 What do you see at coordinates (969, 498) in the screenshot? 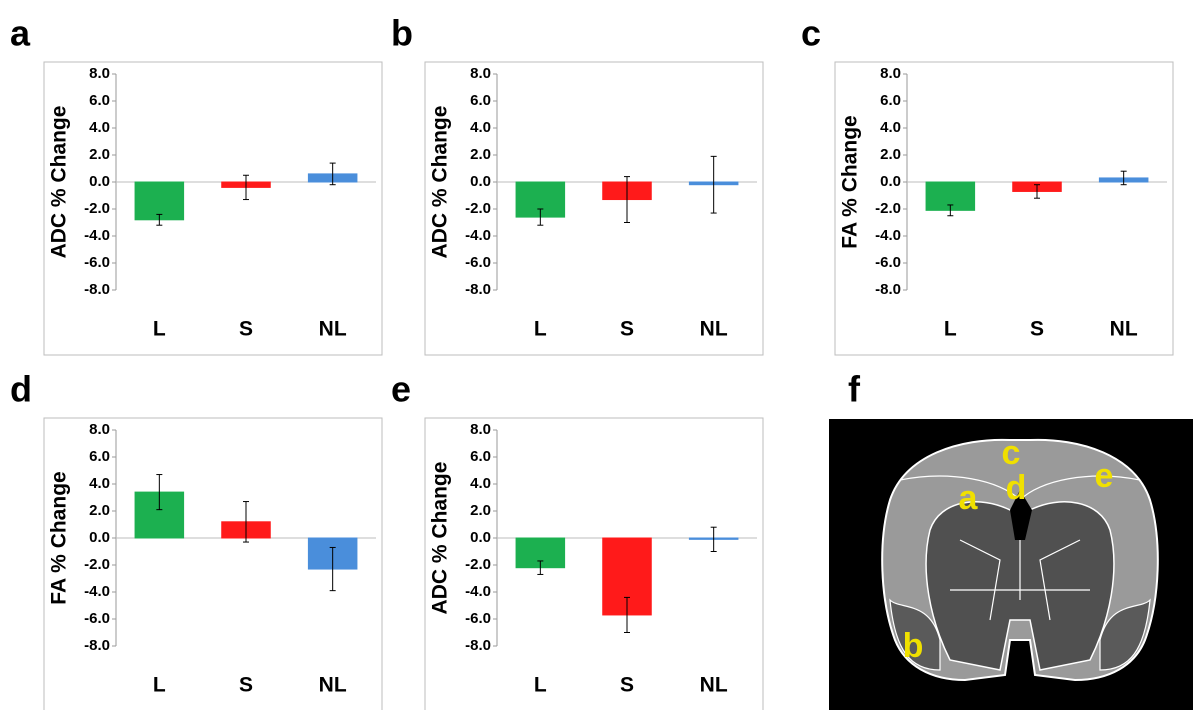
I see `region-label: a` at bounding box center [969, 498].